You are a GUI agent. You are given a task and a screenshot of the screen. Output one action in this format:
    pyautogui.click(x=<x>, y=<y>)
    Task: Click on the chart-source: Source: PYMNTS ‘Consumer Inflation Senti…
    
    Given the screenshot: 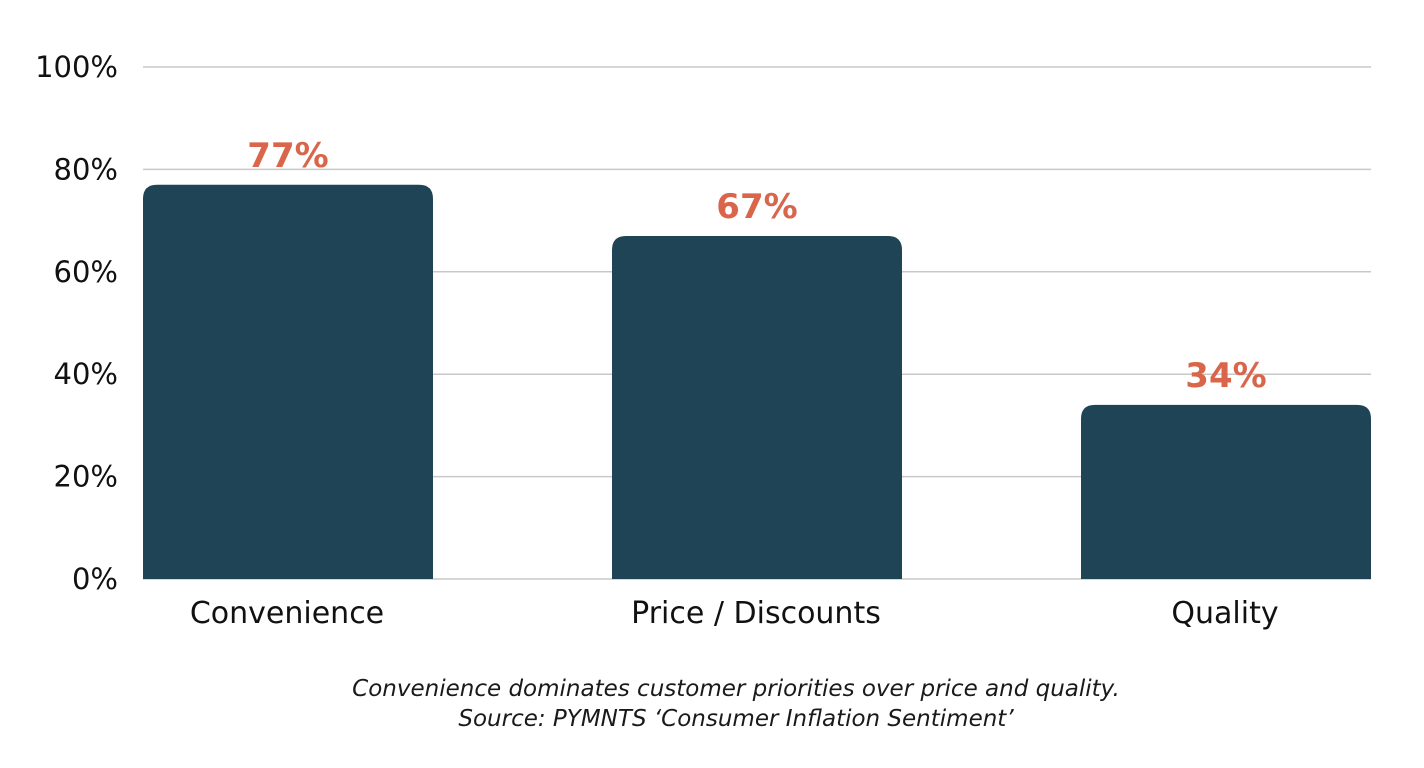 What is the action you would take?
    pyautogui.click(x=736, y=719)
    